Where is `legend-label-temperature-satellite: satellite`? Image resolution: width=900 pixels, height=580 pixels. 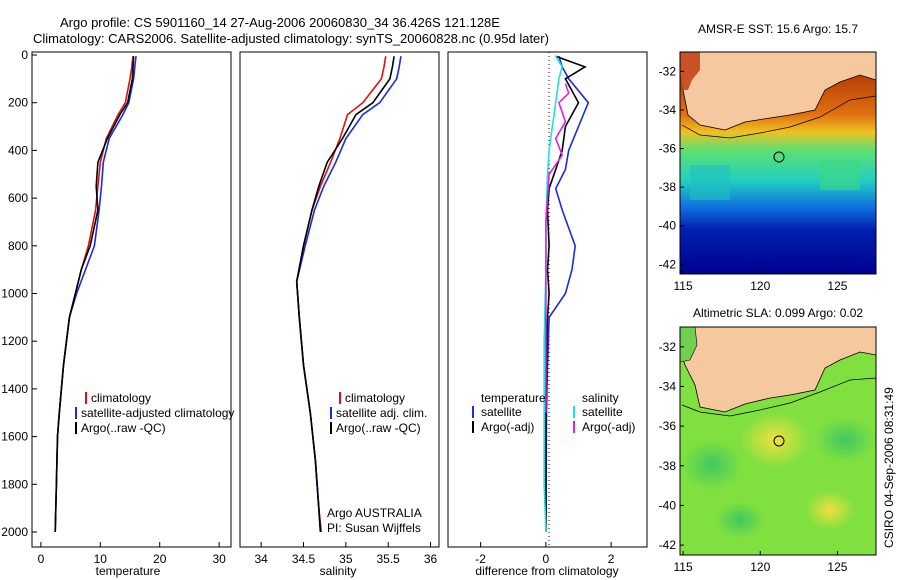
legend-label-temperature-satellite: satellite is located at coordinates (501, 412).